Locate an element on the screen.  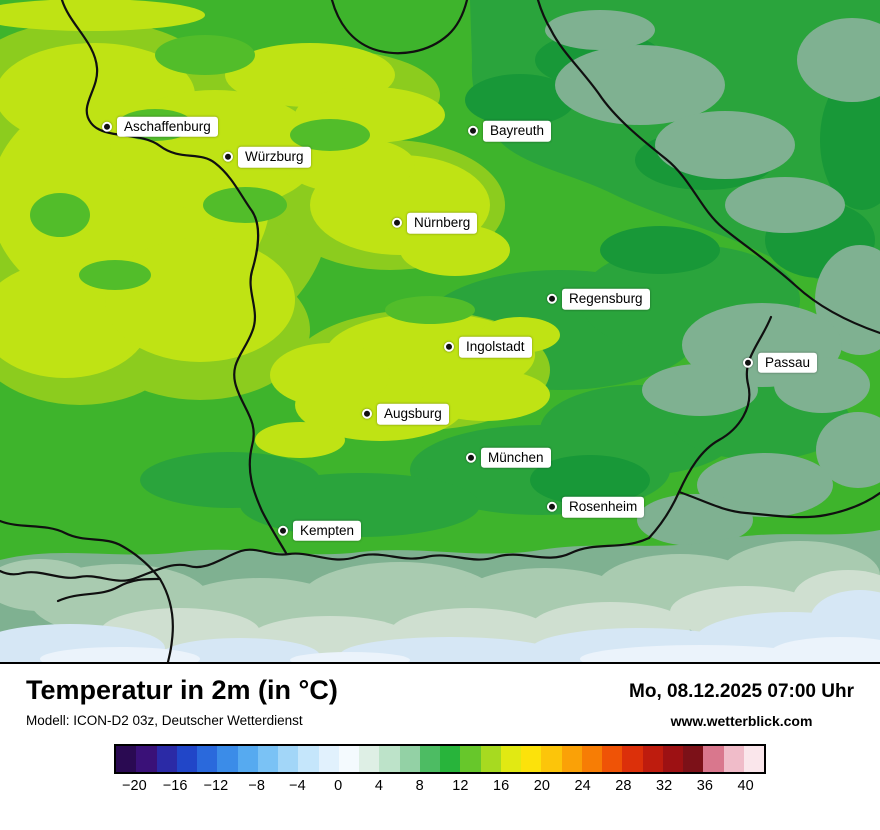
city-label: Würzburg is located at coordinates (274, 157).